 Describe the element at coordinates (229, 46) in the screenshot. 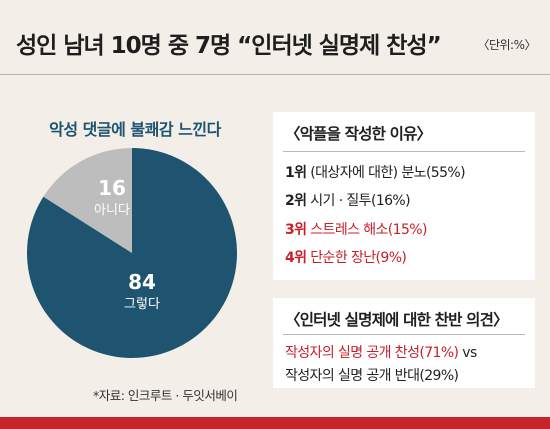

I see `page-title: 성인 남녀 10명 중 7명 “인터넷 실명제 찬성”` at that location.